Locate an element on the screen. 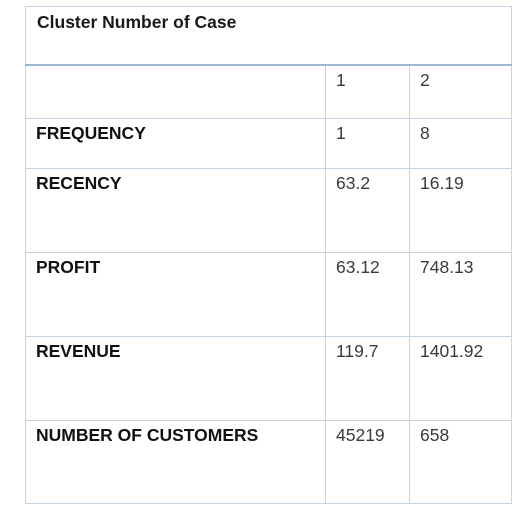 This screenshot has width=523, height=527. column-header-cluster-1: 1 is located at coordinates (367, 91).